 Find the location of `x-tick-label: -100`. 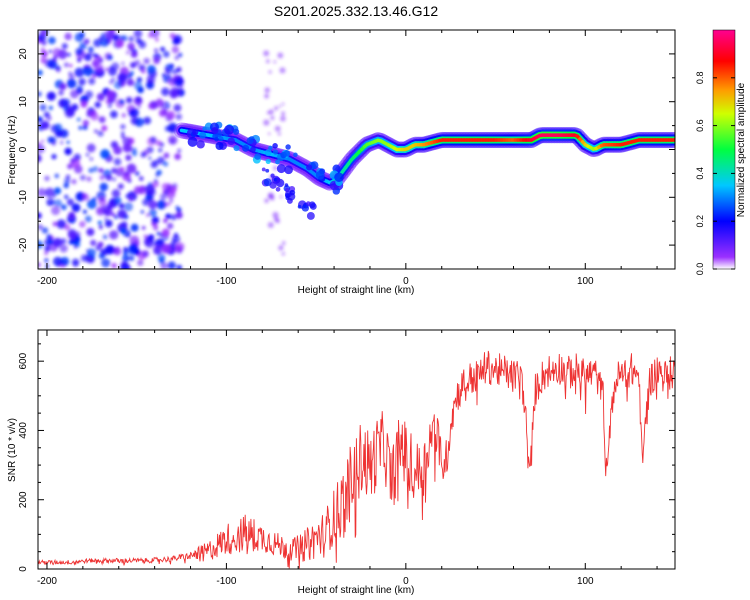

x-tick-label: -100 is located at coordinates (226, 581).